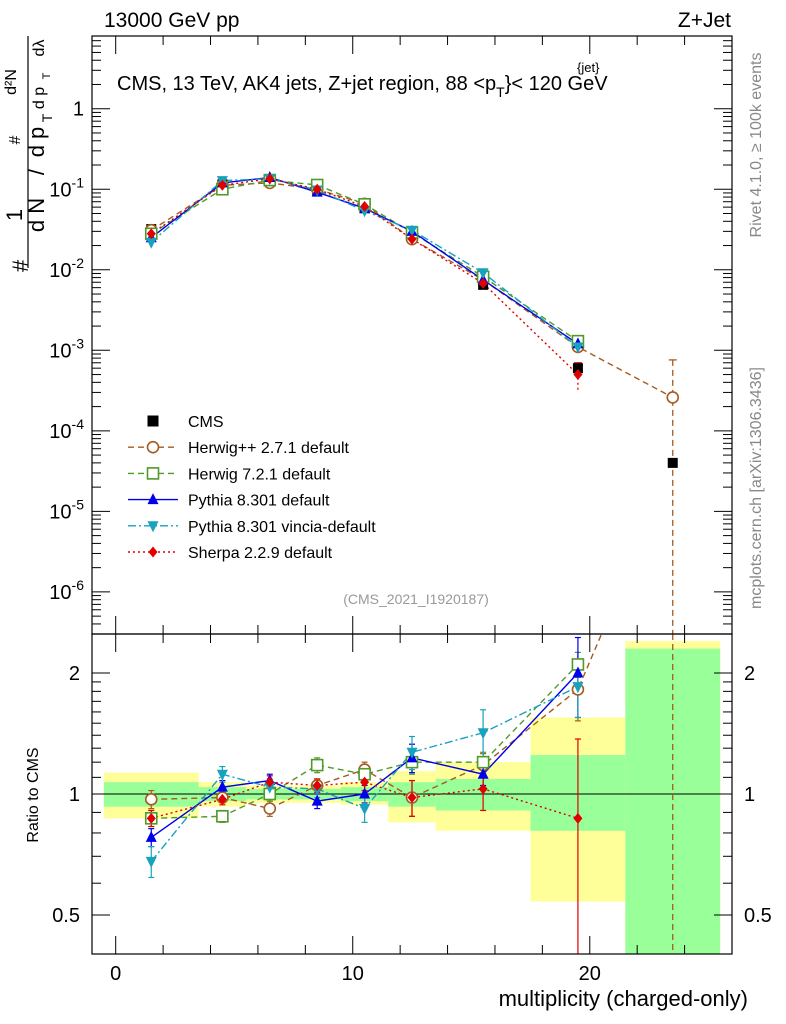  What do you see at coordinates (206, 422) in the screenshot?
I see `legend-label-cms: CMS` at bounding box center [206, 422].